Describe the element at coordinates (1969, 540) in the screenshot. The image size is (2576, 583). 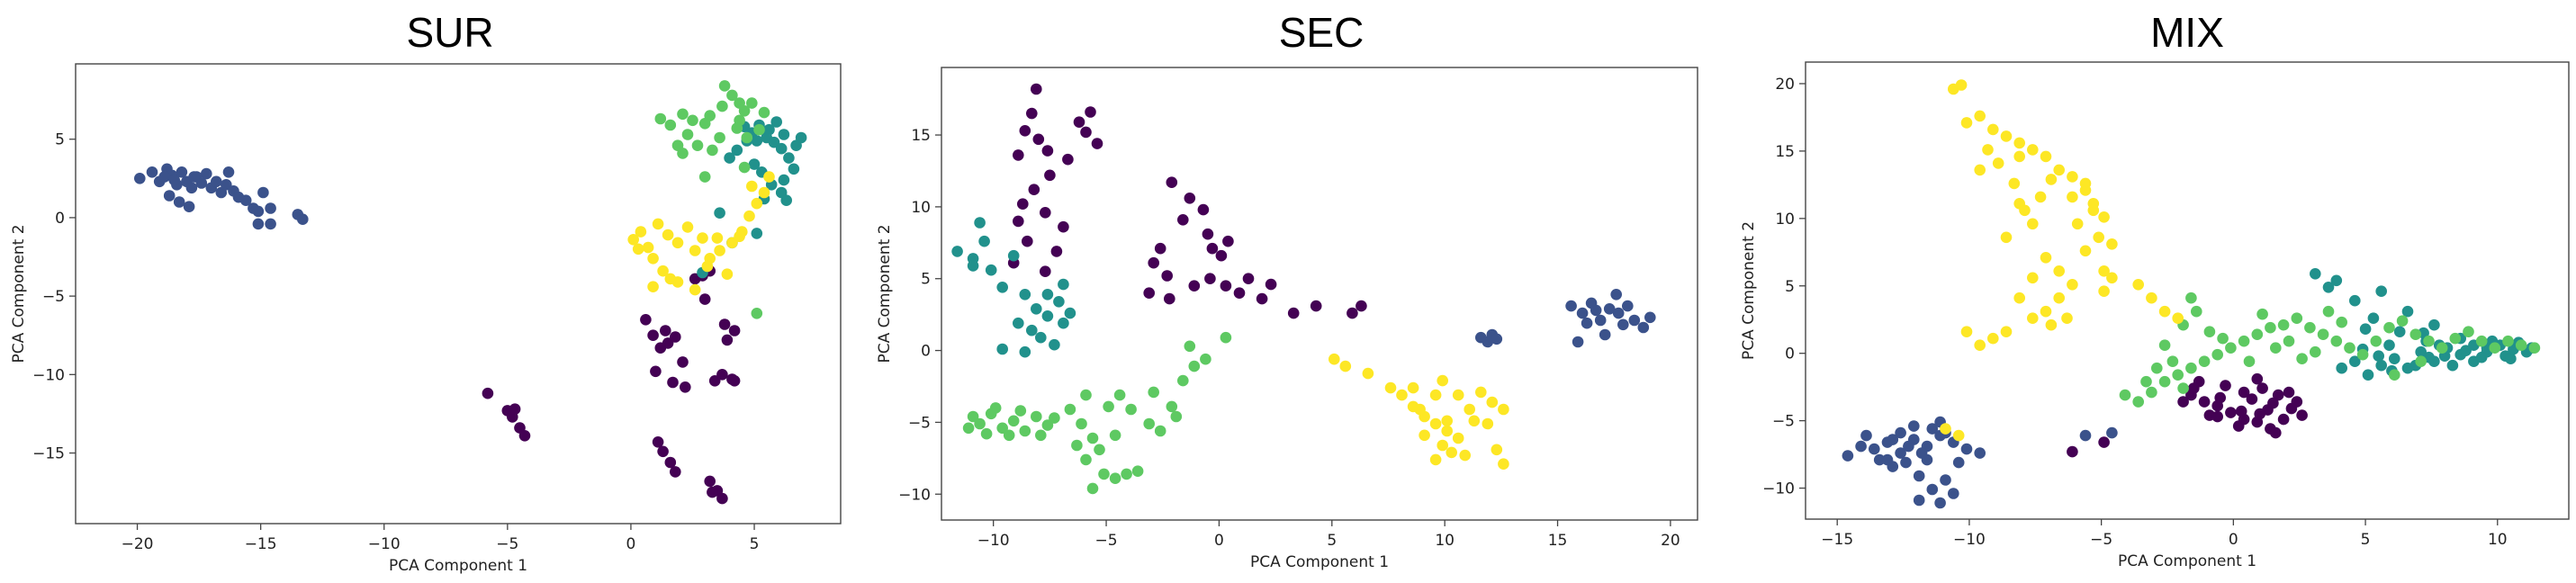
I see `x-tick-label: −10` at that location.